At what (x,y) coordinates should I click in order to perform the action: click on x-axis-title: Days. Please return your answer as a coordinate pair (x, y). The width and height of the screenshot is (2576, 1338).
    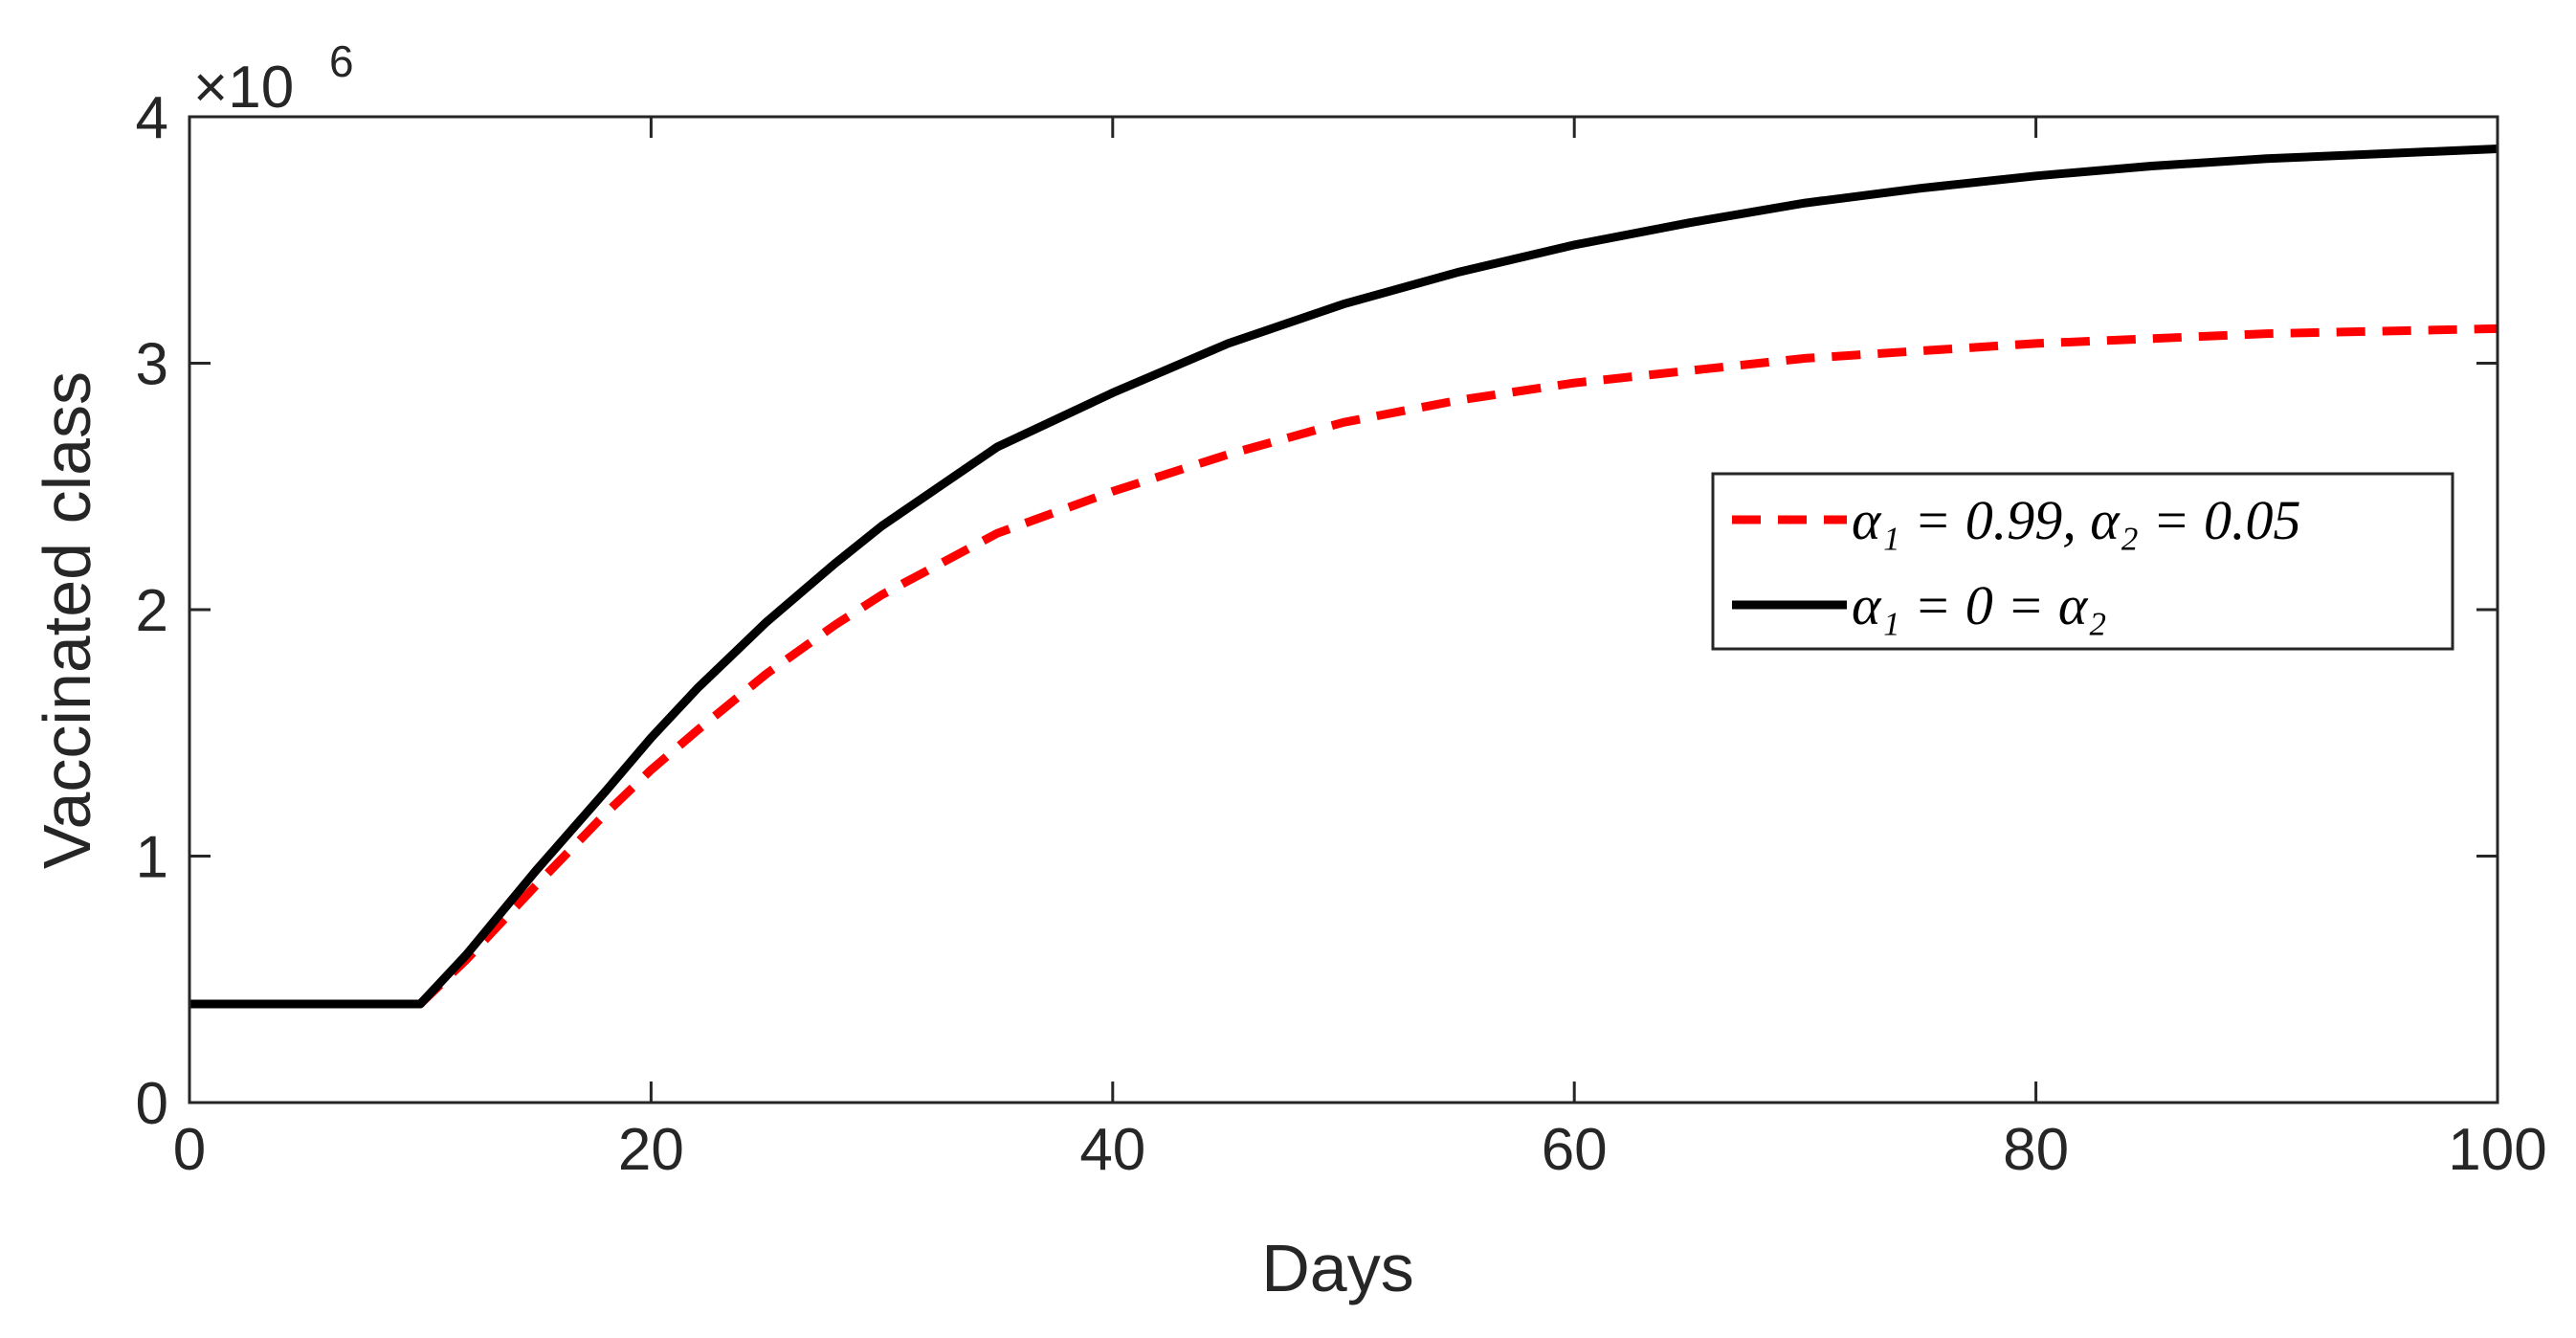
    Looking at the image, I should click on (1337, 1268).